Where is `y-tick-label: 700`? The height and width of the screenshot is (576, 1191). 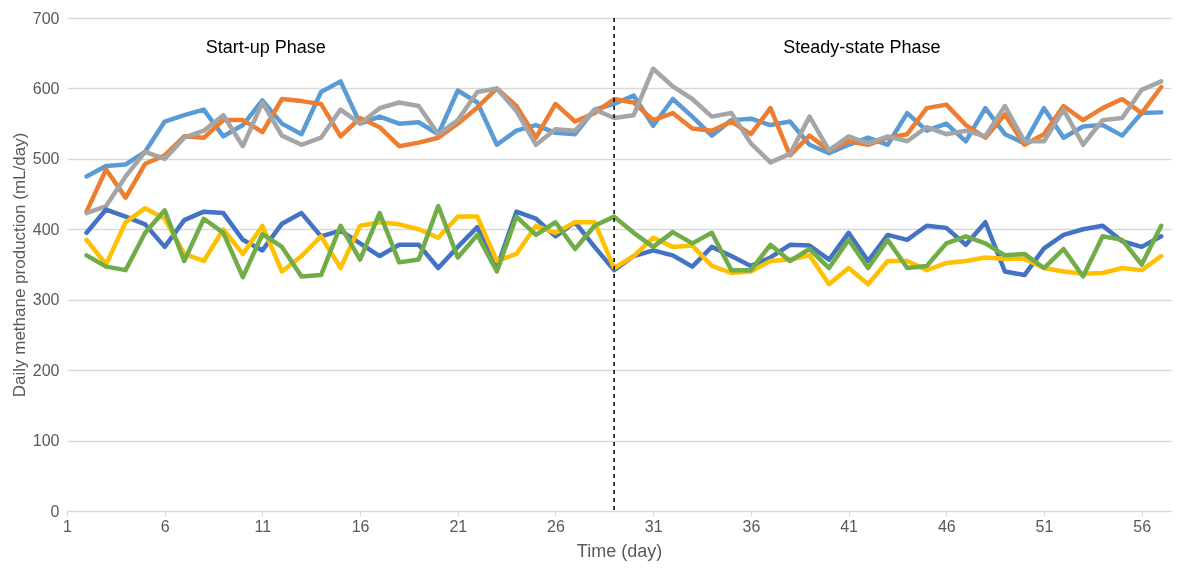
y-tick-label: 700 is located at coordinates (46, 18).